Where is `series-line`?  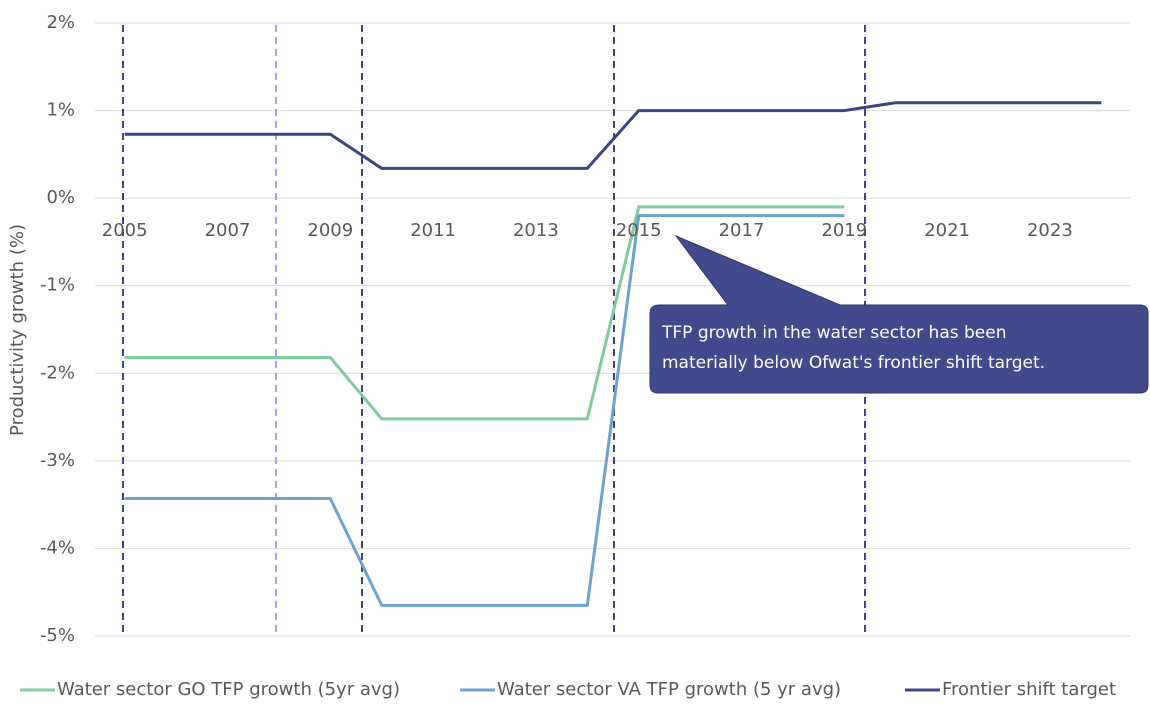
series-line is located at coordinates (613, 135).